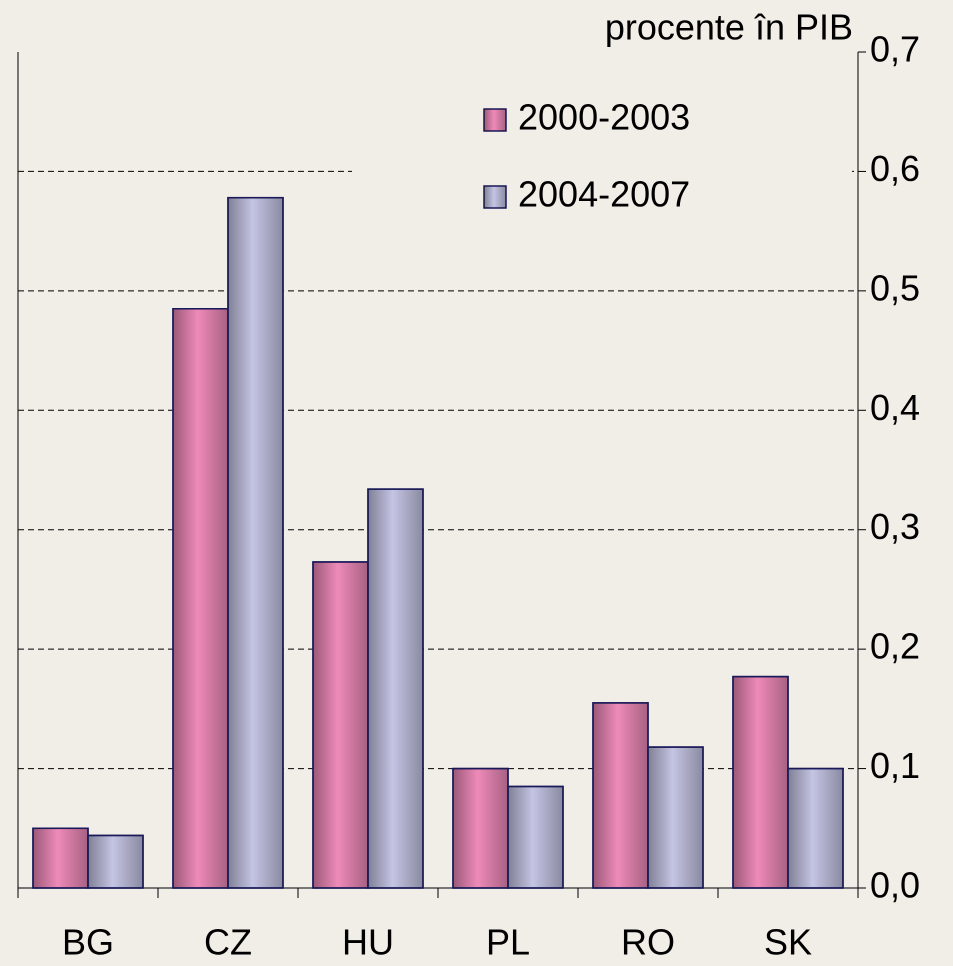 The image size is (953, 966). Describe the element at coordinates (228, 942) in the screenshot. I see `x-tick-label: CZ` at that location.